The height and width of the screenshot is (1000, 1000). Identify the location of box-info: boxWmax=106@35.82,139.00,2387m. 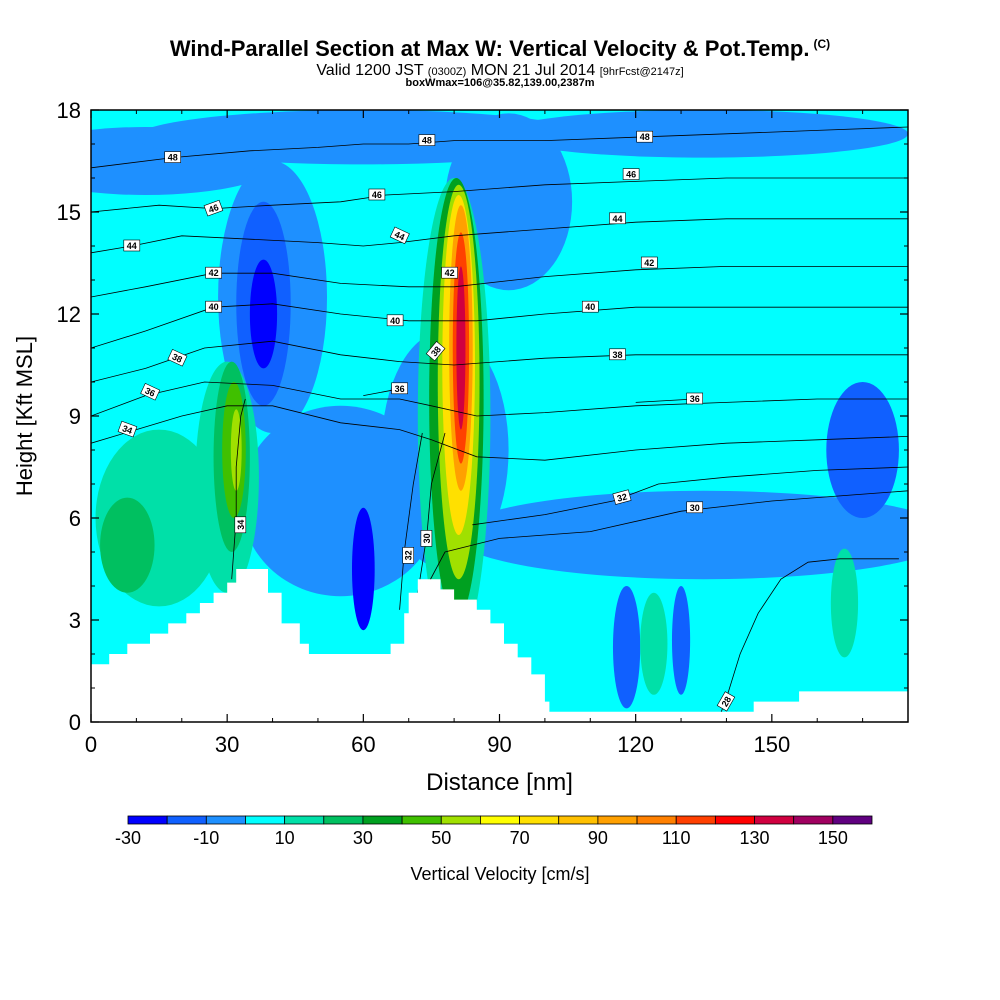
(500, 83).